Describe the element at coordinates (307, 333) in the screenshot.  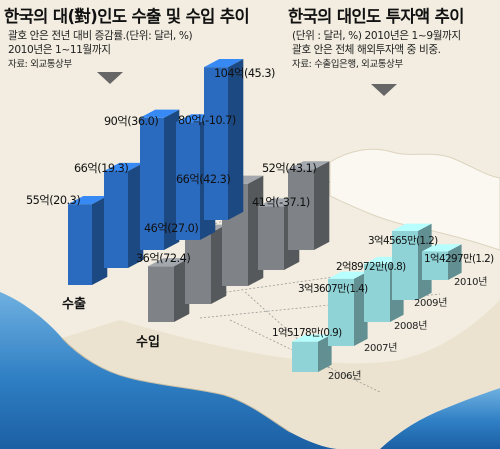
I see `invest-label-2006: 1억5178만(0.9)` at that location.